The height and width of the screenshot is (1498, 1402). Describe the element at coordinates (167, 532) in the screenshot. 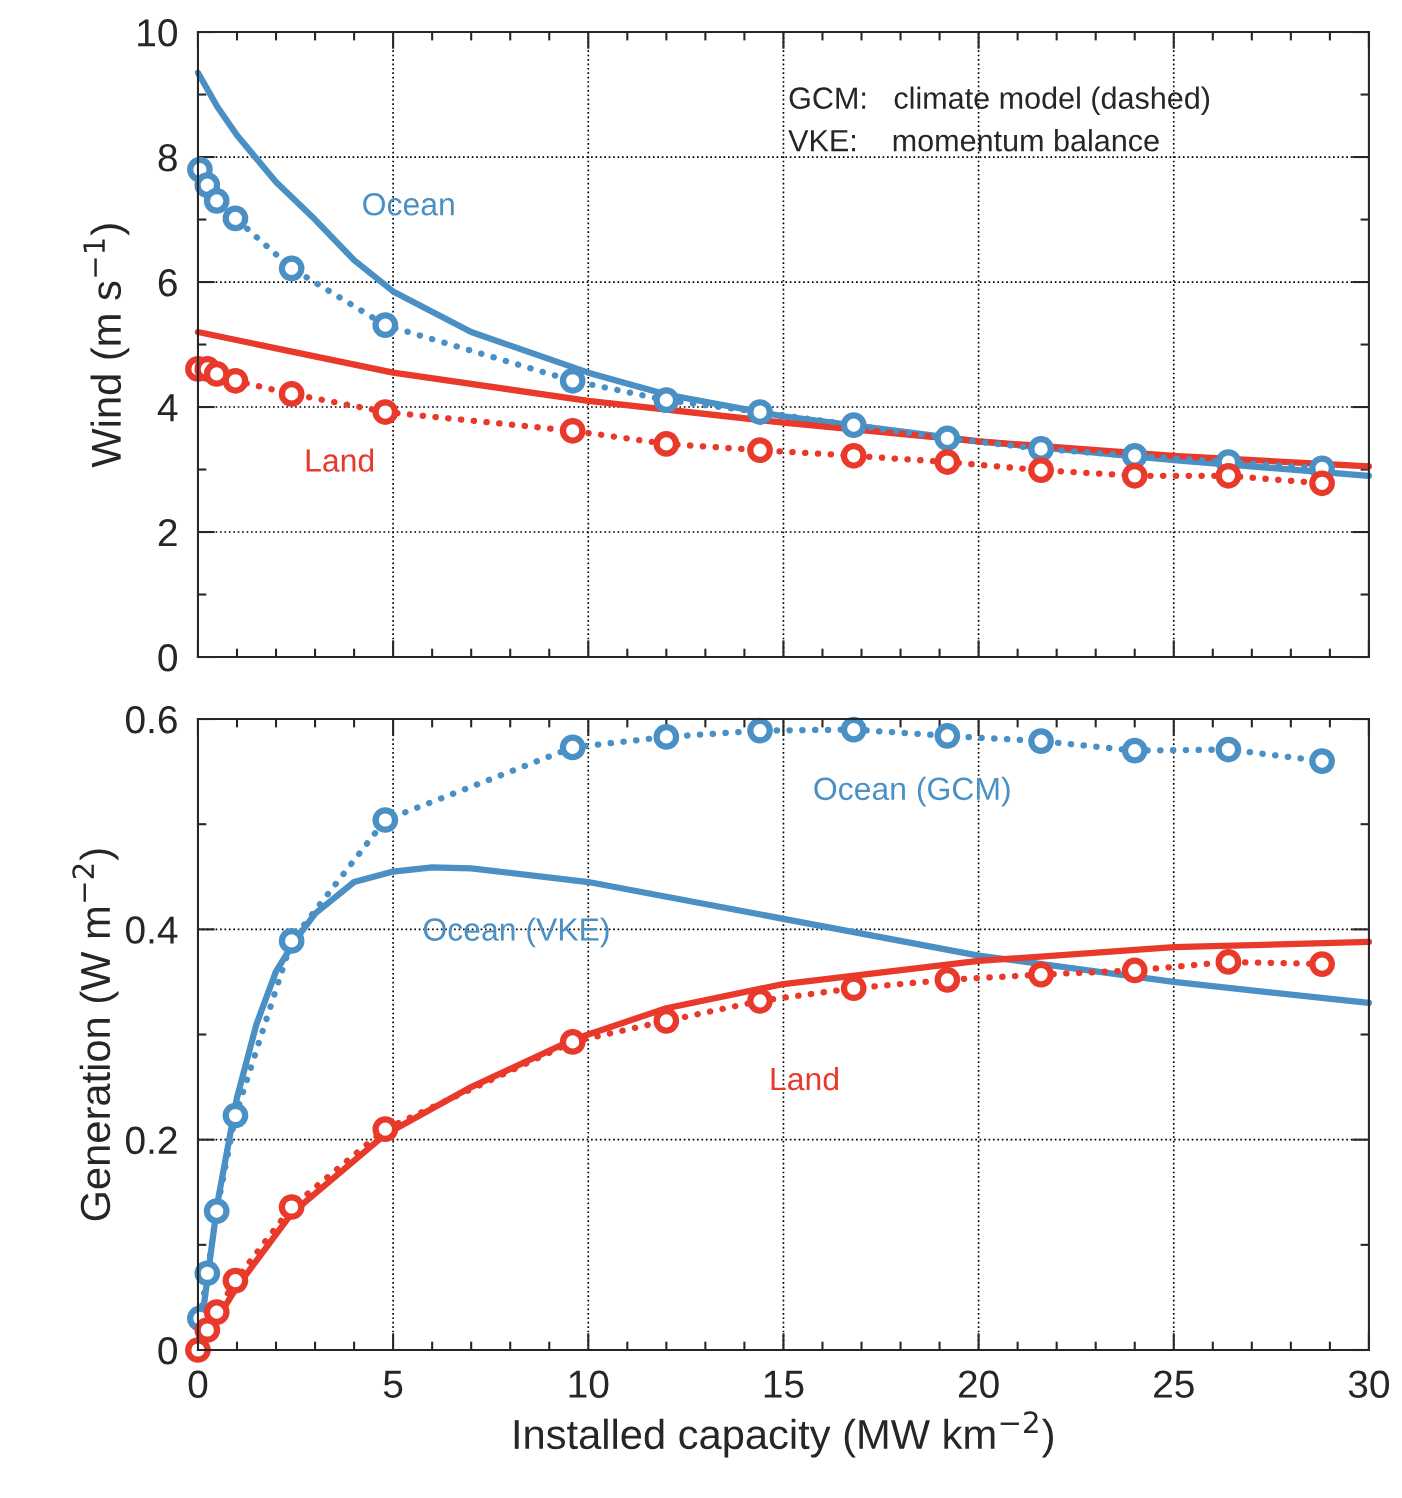

I see `y-tick-label: 2` at that location.